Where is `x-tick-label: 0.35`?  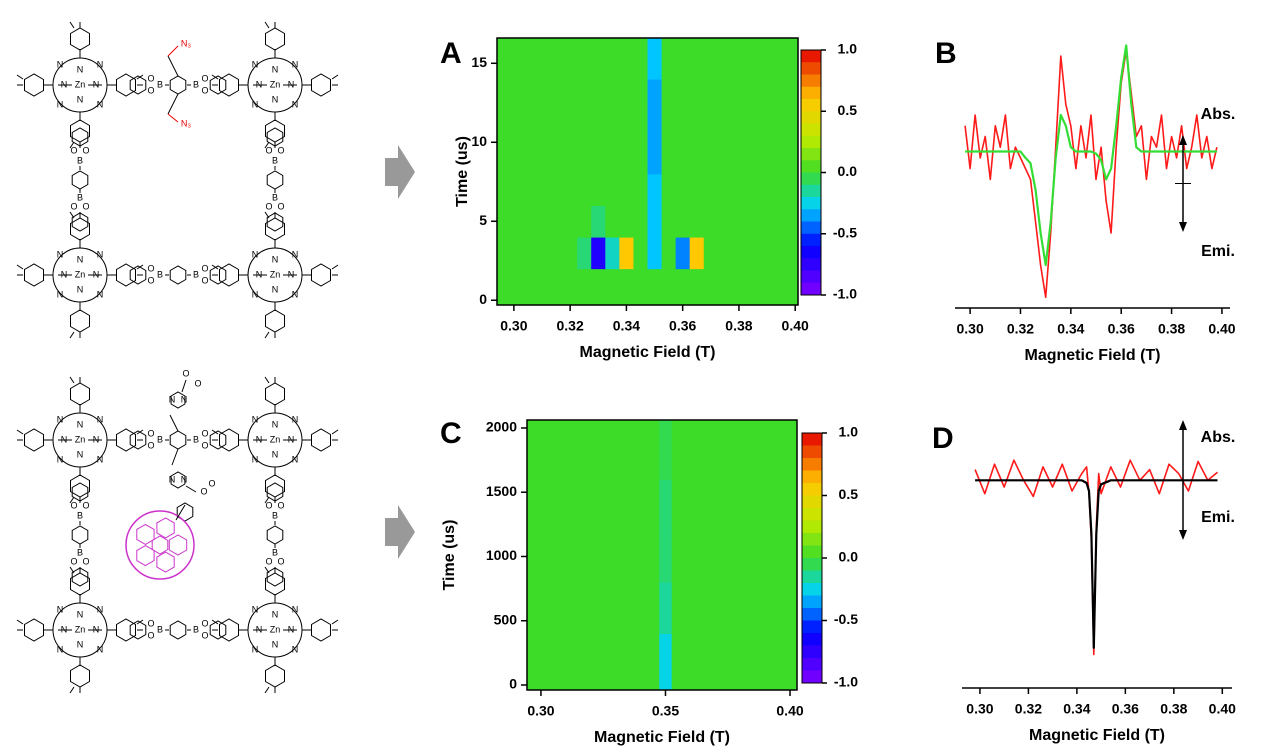
x-tick-label: 0.35 is located at coordinates (665, 711).